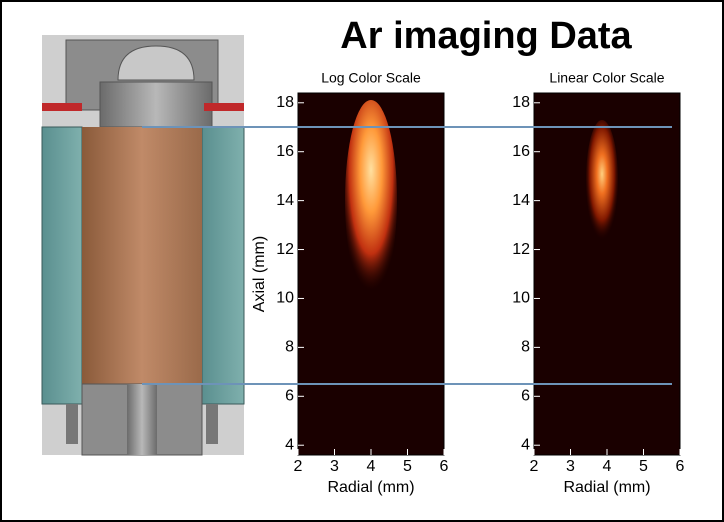 Image resolution: width=724 pixels, height=522 pixels. I want to click on y-axis-label: Axial (mm), so click(259, 274).